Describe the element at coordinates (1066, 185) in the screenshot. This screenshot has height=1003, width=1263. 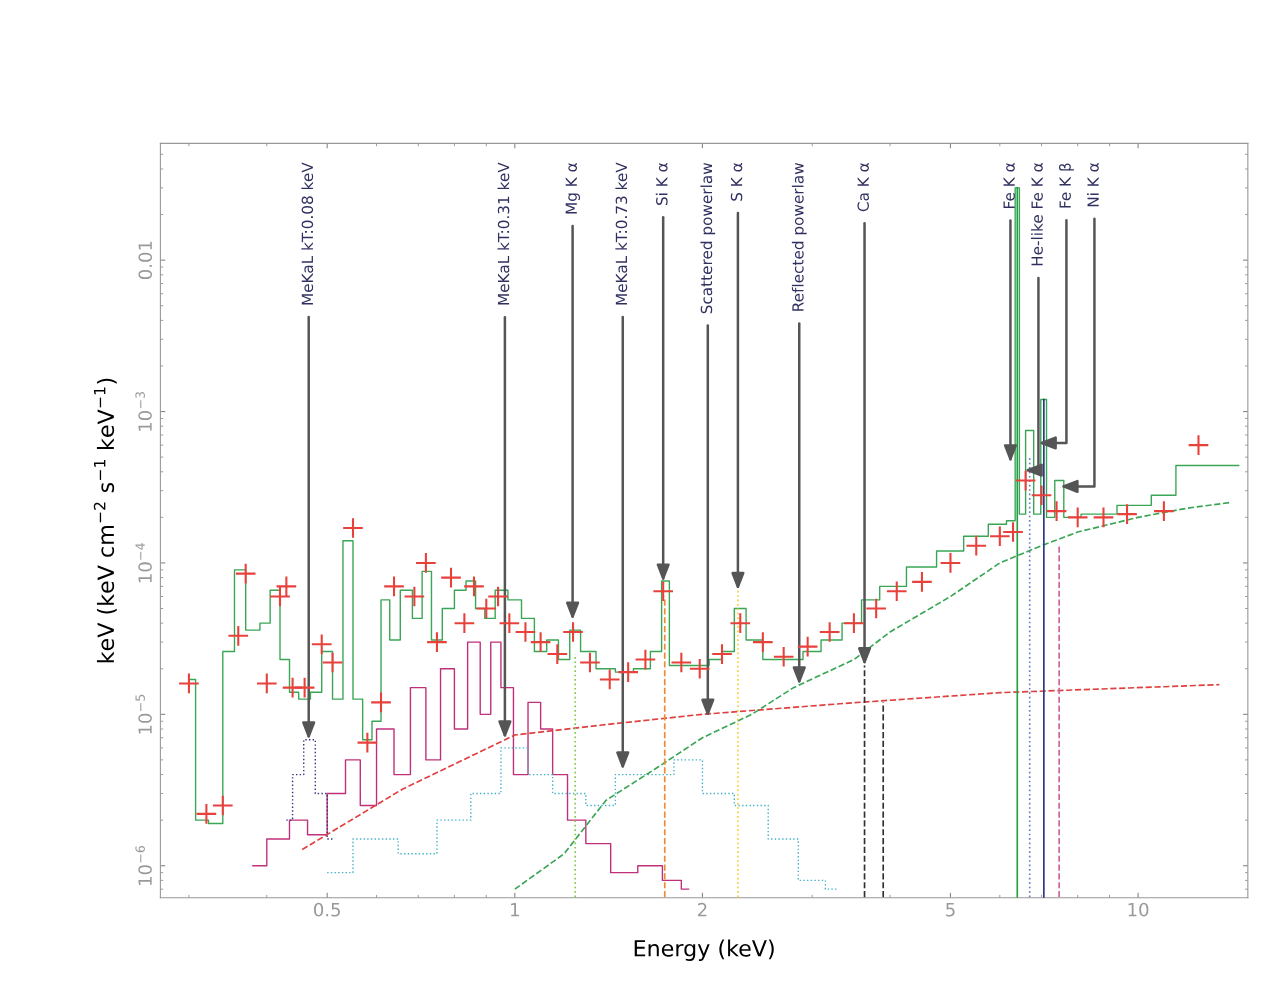
I see `annotation: Fe K β` at that location.